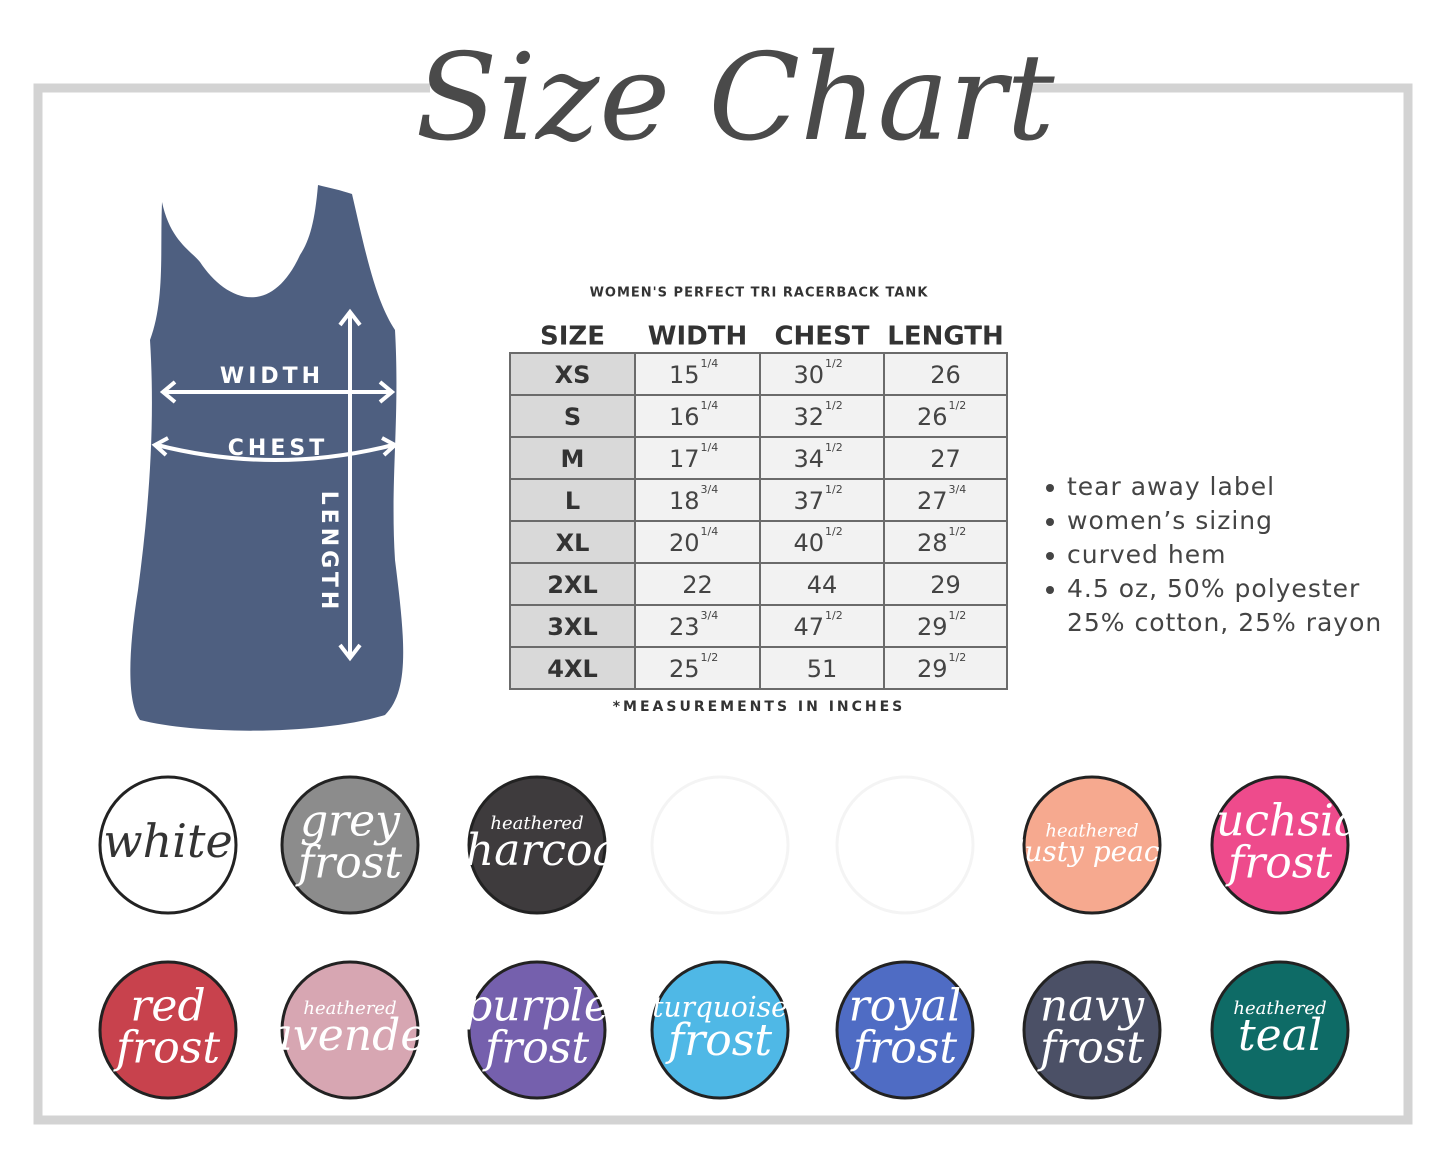  What do you see at coordinates (821, 337) in the screenshot?
I see `column-header: CHEST` at bounding box center [821, 337].